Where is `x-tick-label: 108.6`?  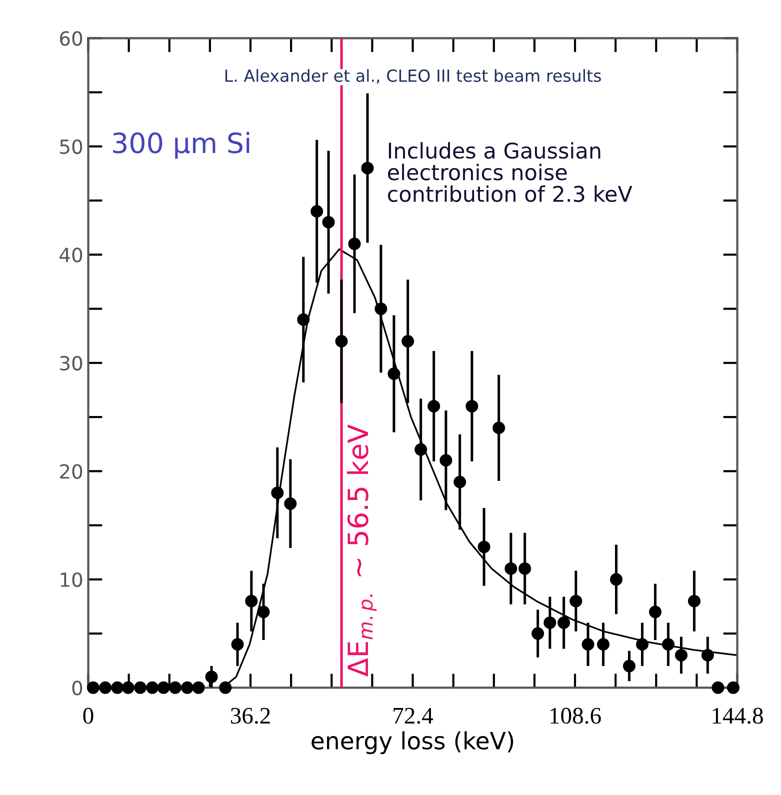 x-tick-label: 108.6 is located at coordinates (575, 716).